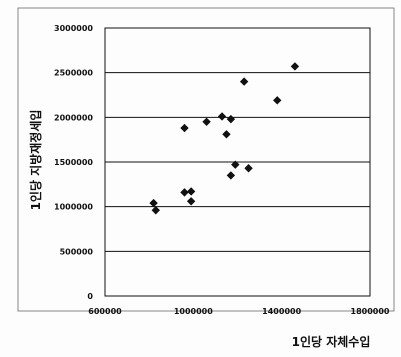 The image size is (401, 357). What do you see at coordinates (193, 311) in the screenshot?
I see `x-tick-label: 1000000` at bounding box center [193, 311].